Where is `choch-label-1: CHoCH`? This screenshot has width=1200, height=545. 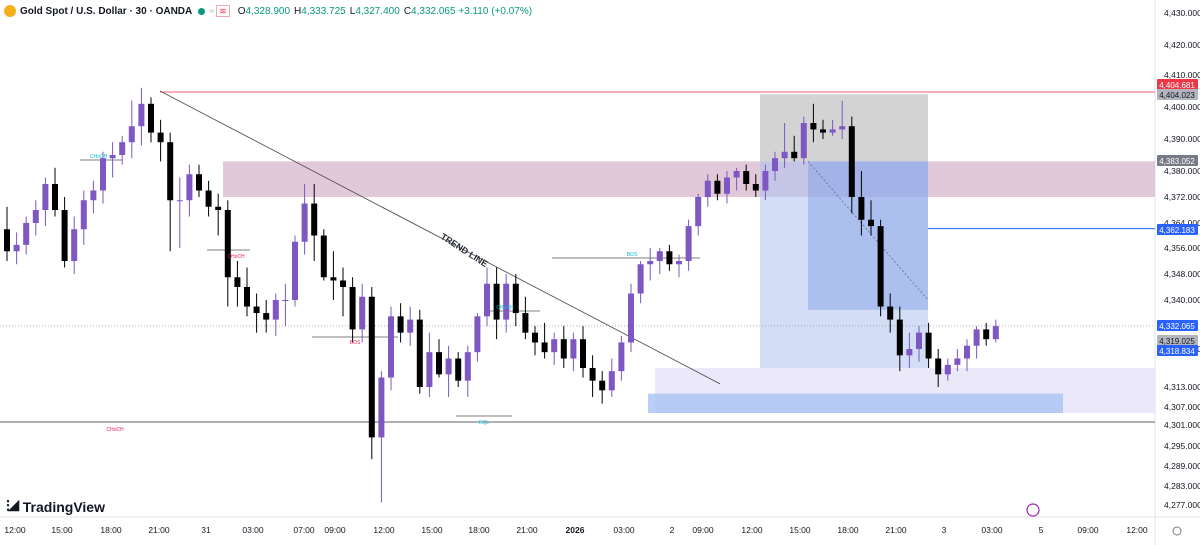
choch-label-1: CHoCH is located at coordinates (99, 157).